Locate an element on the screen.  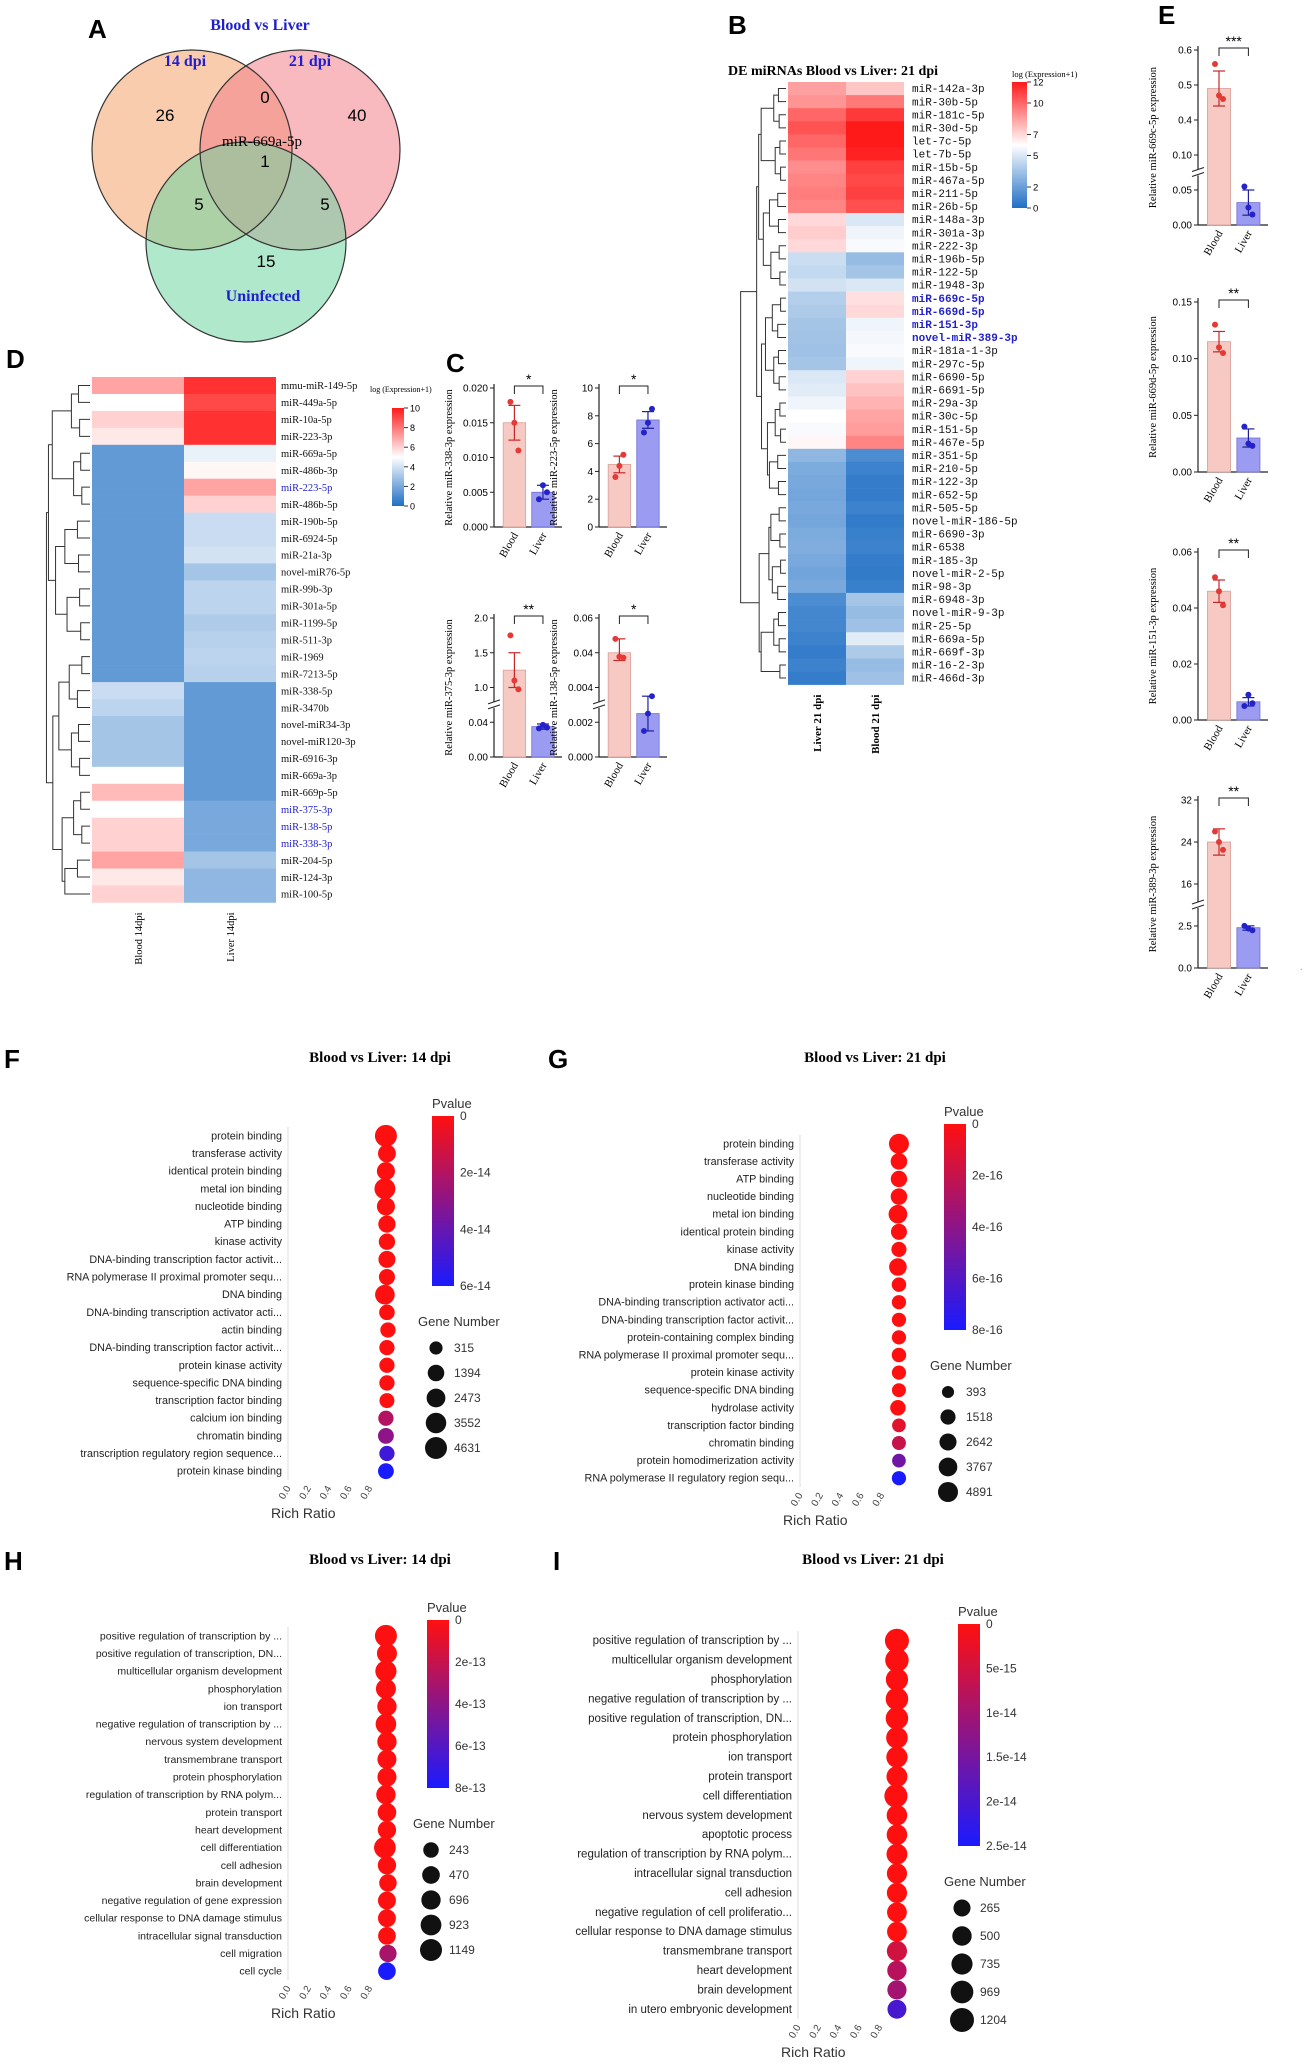
heatmap-row-label: miR-375-3p is located at coordinates (306, 810).